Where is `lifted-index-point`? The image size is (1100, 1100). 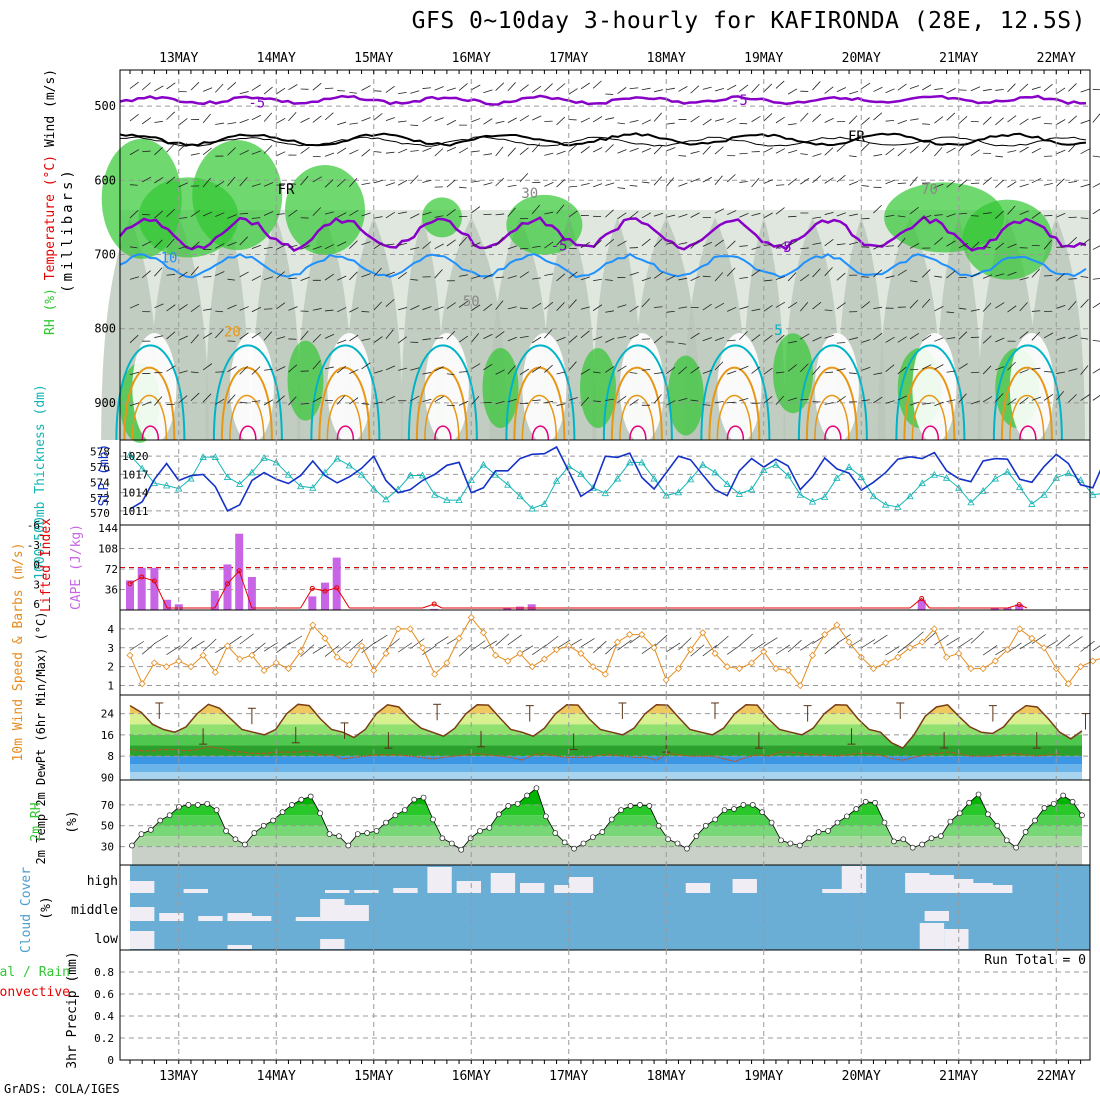
lifted-index-point is located at coordinates (337, 588).